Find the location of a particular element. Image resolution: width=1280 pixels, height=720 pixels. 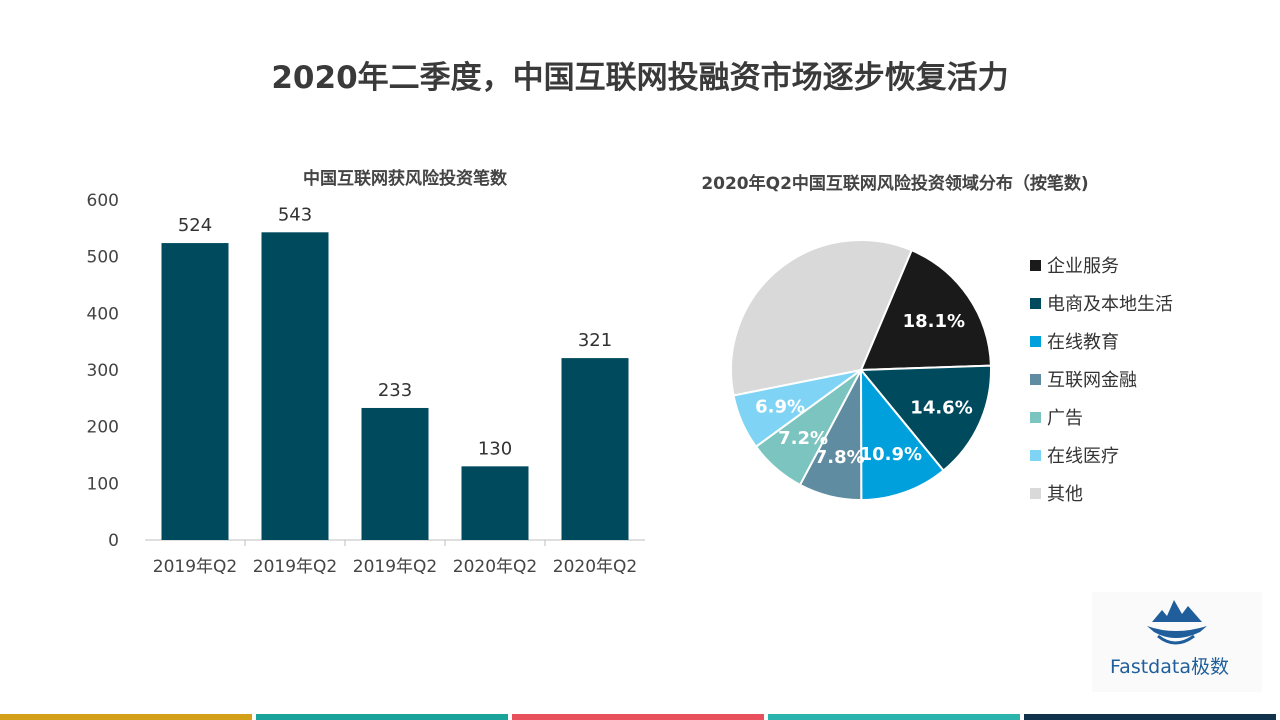

legend-item: 企业服务 is located at coordinates (1101, 265).